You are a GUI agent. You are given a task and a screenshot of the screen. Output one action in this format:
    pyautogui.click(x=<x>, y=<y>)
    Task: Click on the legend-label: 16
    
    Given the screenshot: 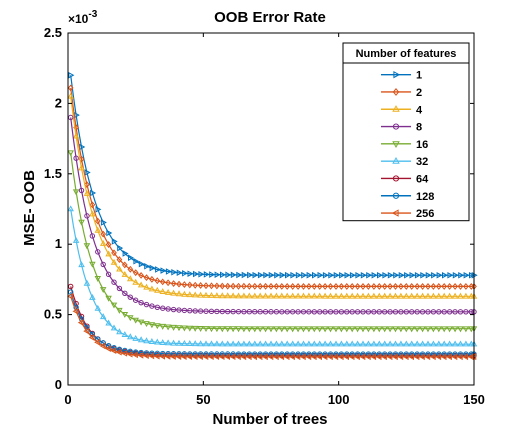 What is the action you would take?
    pyautogui.click(x=422, y=145)
    